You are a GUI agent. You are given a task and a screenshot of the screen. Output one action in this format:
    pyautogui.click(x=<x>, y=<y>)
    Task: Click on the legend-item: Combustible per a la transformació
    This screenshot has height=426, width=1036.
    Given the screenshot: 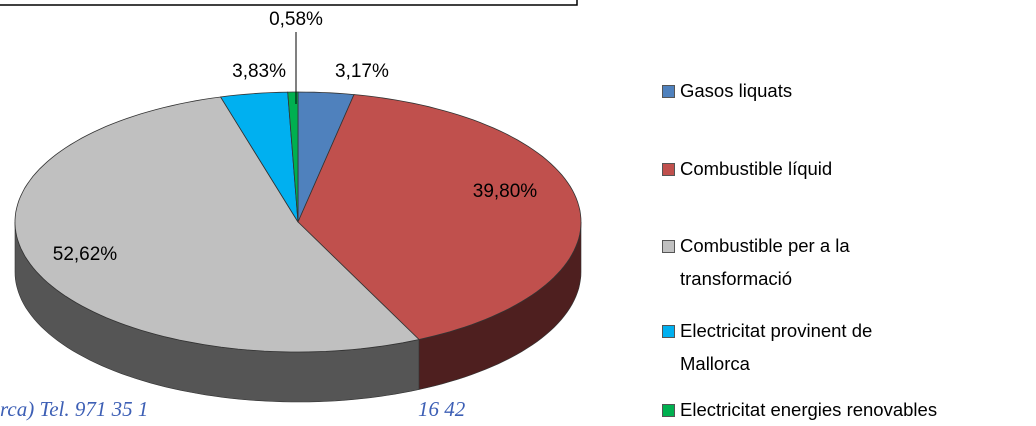 What is the action you would take?
    pyautogui.click(x=792, y=262)
    